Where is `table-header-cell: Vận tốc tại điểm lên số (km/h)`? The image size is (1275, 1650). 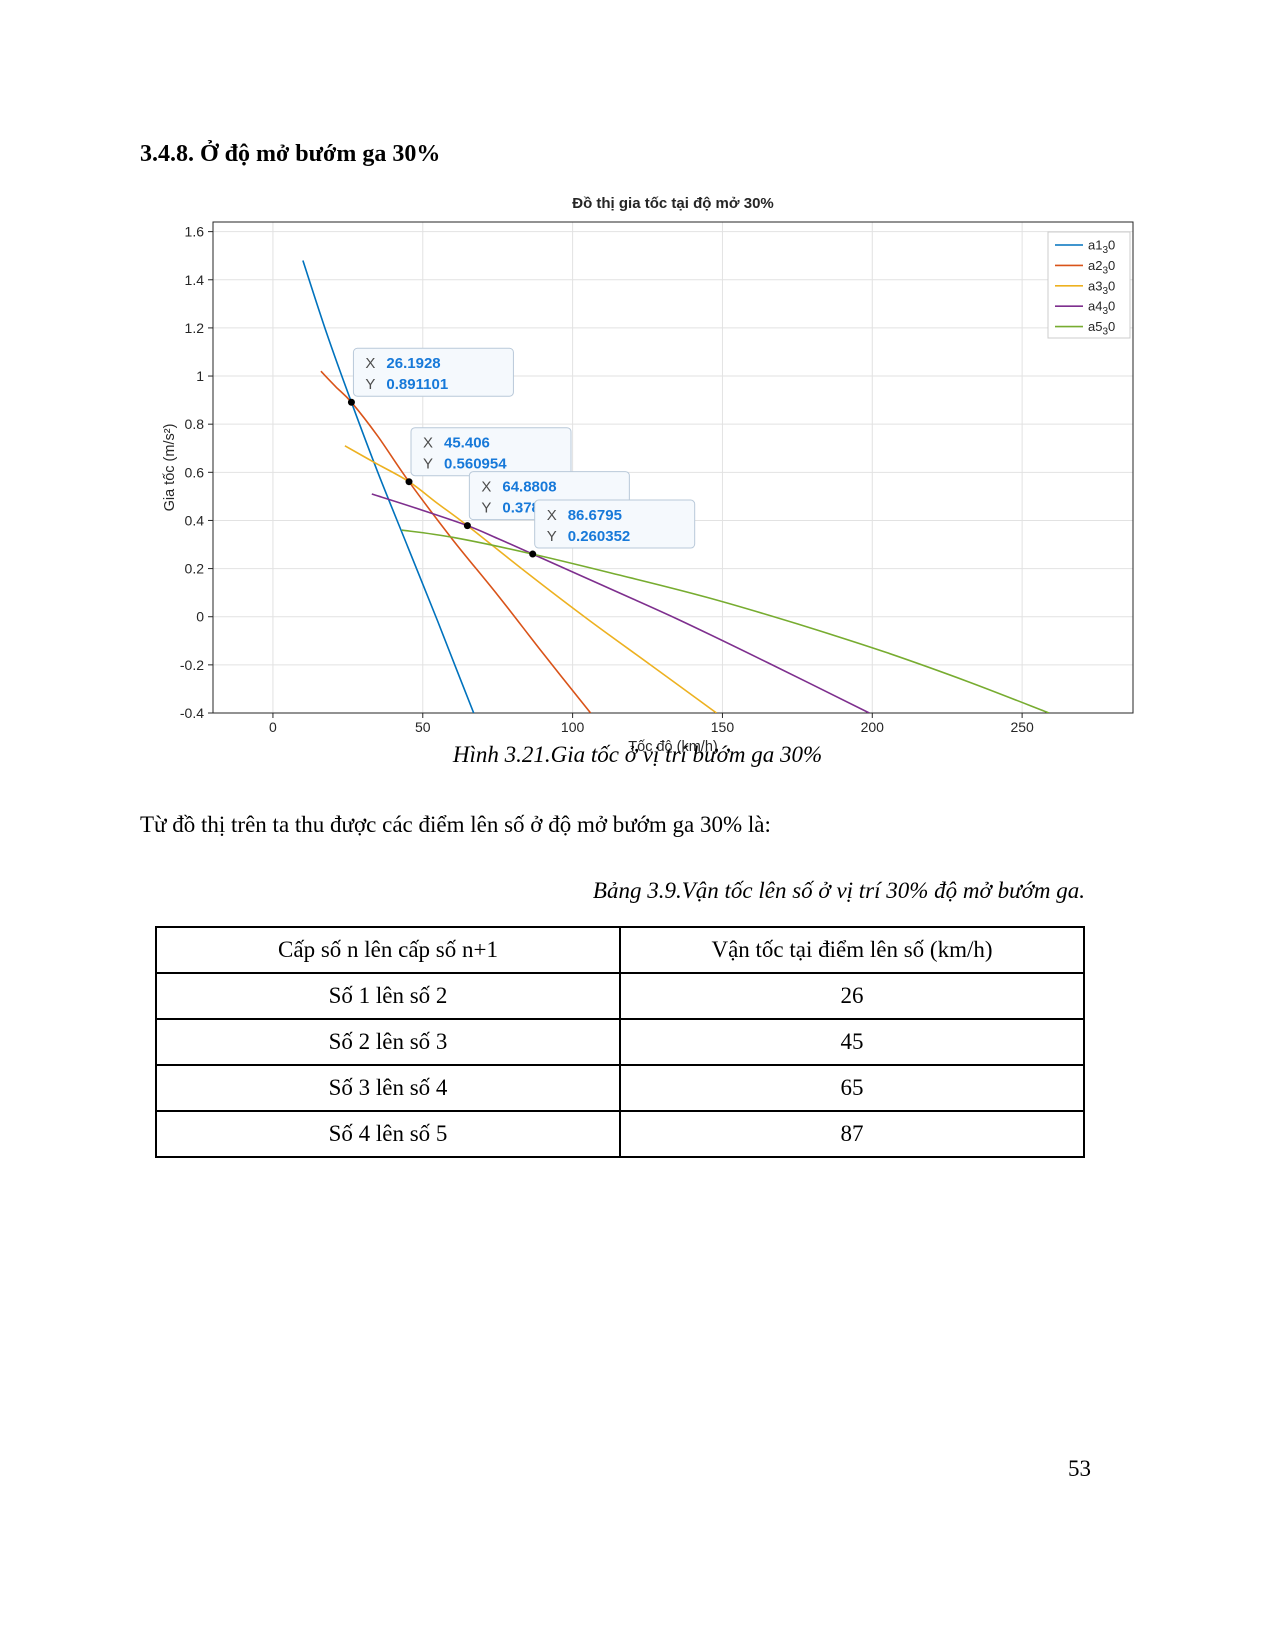 table-header-cell: Vận tốc tại điểm lên số (km/h) is located at coordinates (852, 950).